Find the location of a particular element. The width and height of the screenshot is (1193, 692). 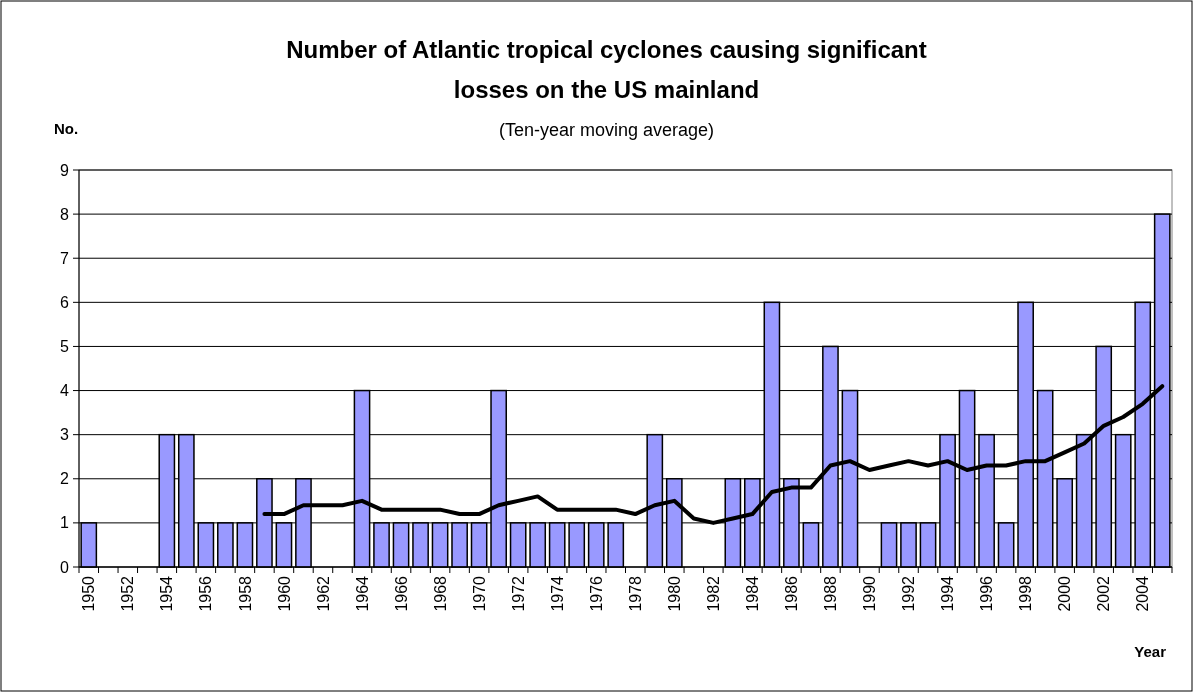

x-tick-label: 1992 is located at coordinates (909, 593).